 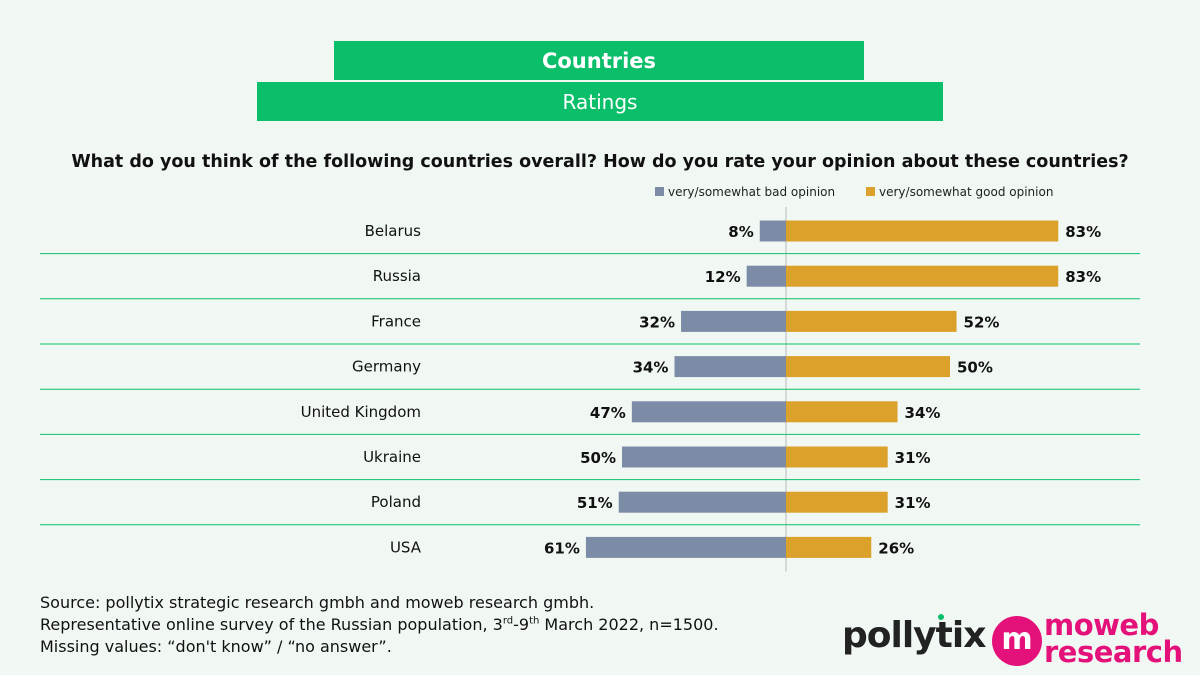 What do you see at coordinates (975, 368) in the screenshot?
I see `value-label-good: 50%` at bounding box center [975, 368].